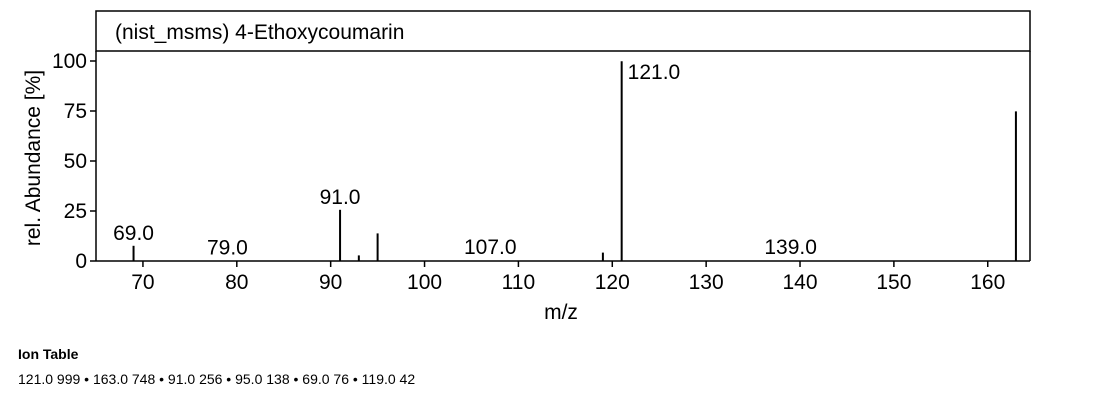 The image size is (1107, 405). I want to click on y-axis-label: rel. Abundance [%], so click(33, 158).